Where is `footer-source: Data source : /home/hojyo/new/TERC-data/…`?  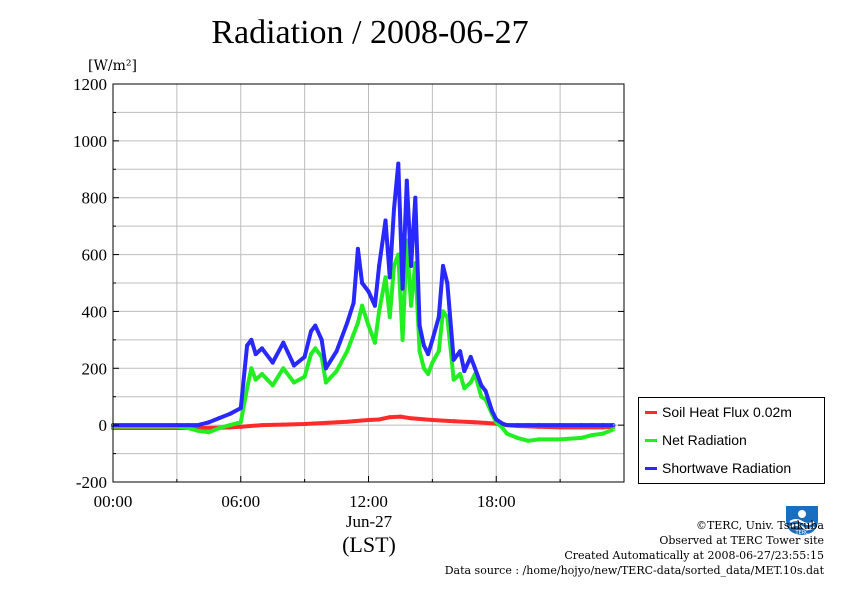
footer-source: Data source : /home/hojyo/new/TERC-data/… is located at coordinates (634, 570).